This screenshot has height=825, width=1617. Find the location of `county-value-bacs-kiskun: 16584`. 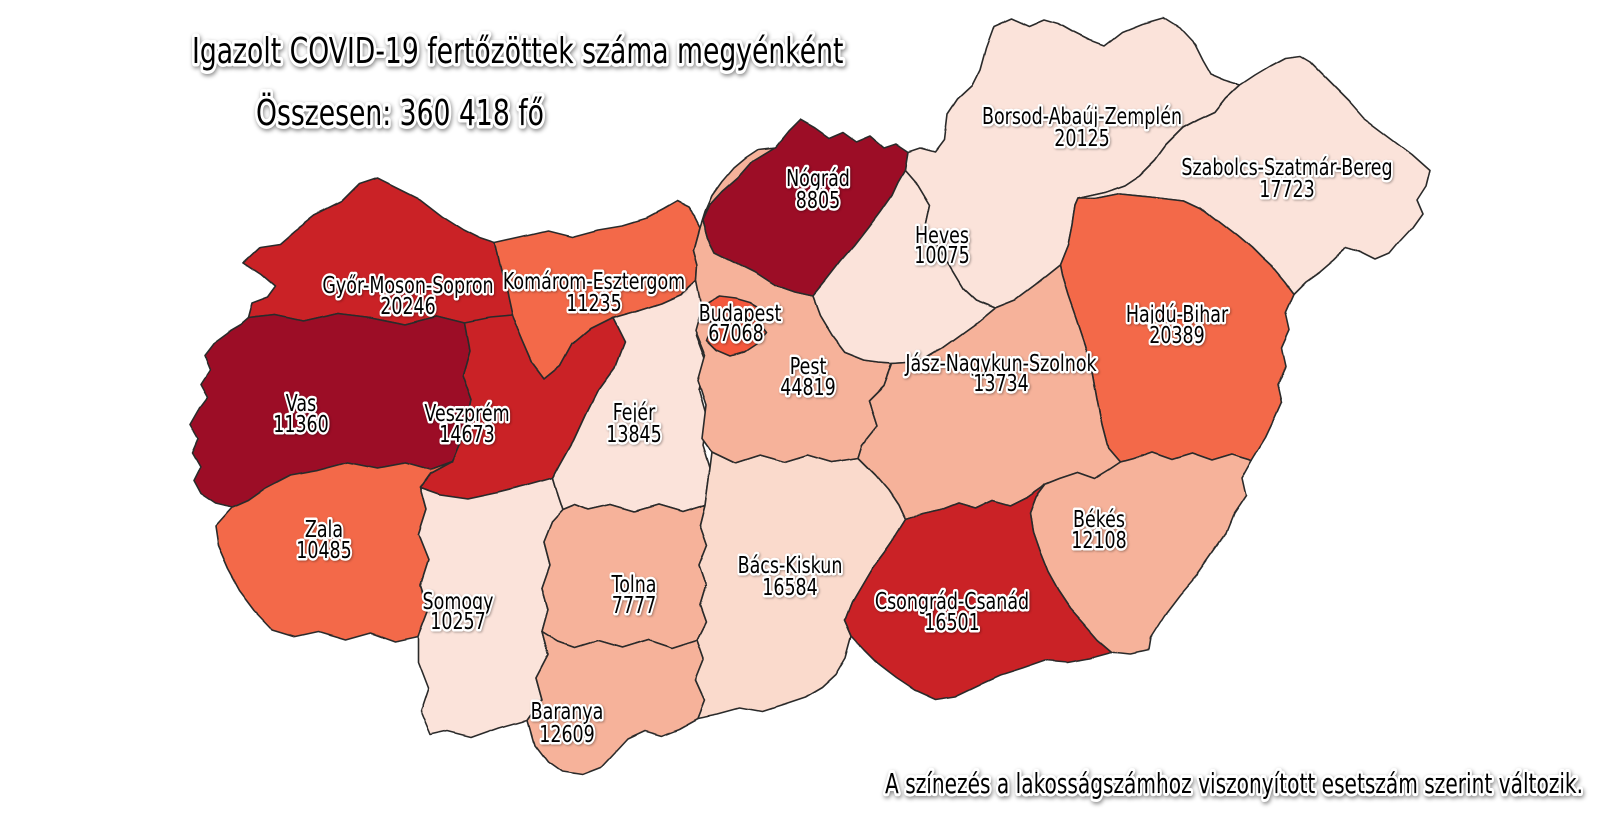

county-value-bacs-kiskun: 16584 is located at coordinates (790, 586).